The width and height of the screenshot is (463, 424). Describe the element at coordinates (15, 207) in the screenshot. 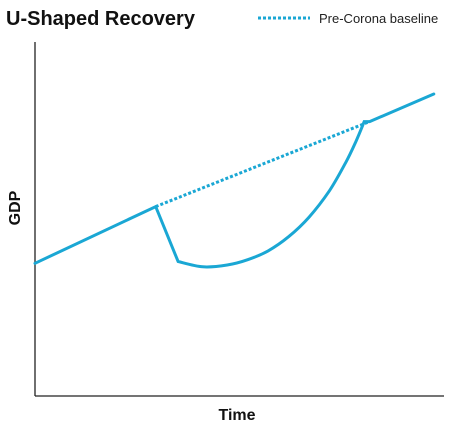

I see `y-axis-label: GDP` at that location.